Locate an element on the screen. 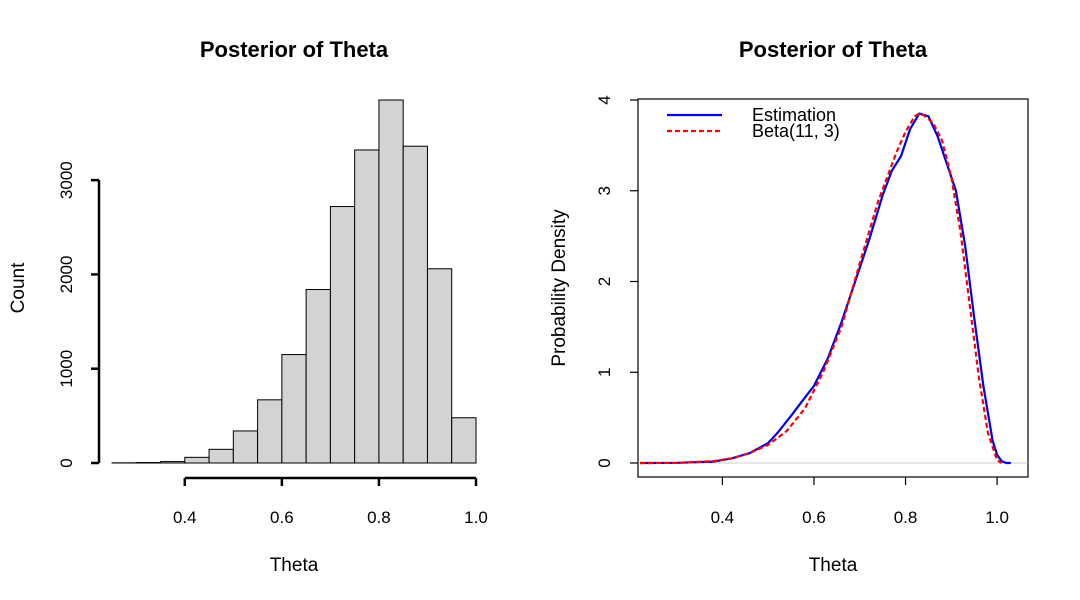  density-y-tick-label: 2 is located at coordinates (604, 281).